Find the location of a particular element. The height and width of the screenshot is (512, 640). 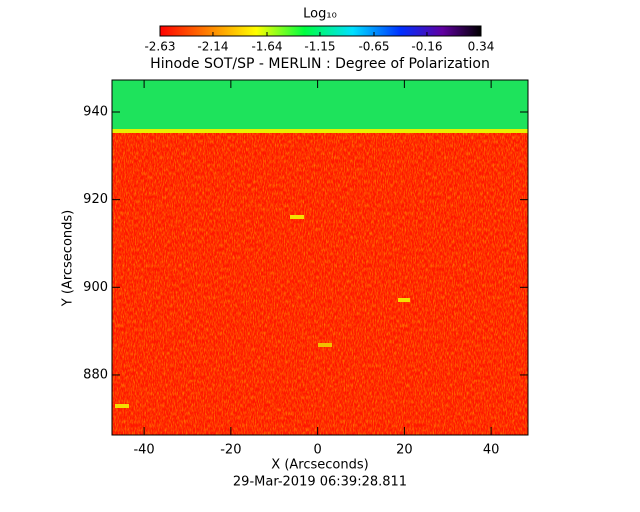

x-tick-label: -40 is located at coordinates (143, 450).